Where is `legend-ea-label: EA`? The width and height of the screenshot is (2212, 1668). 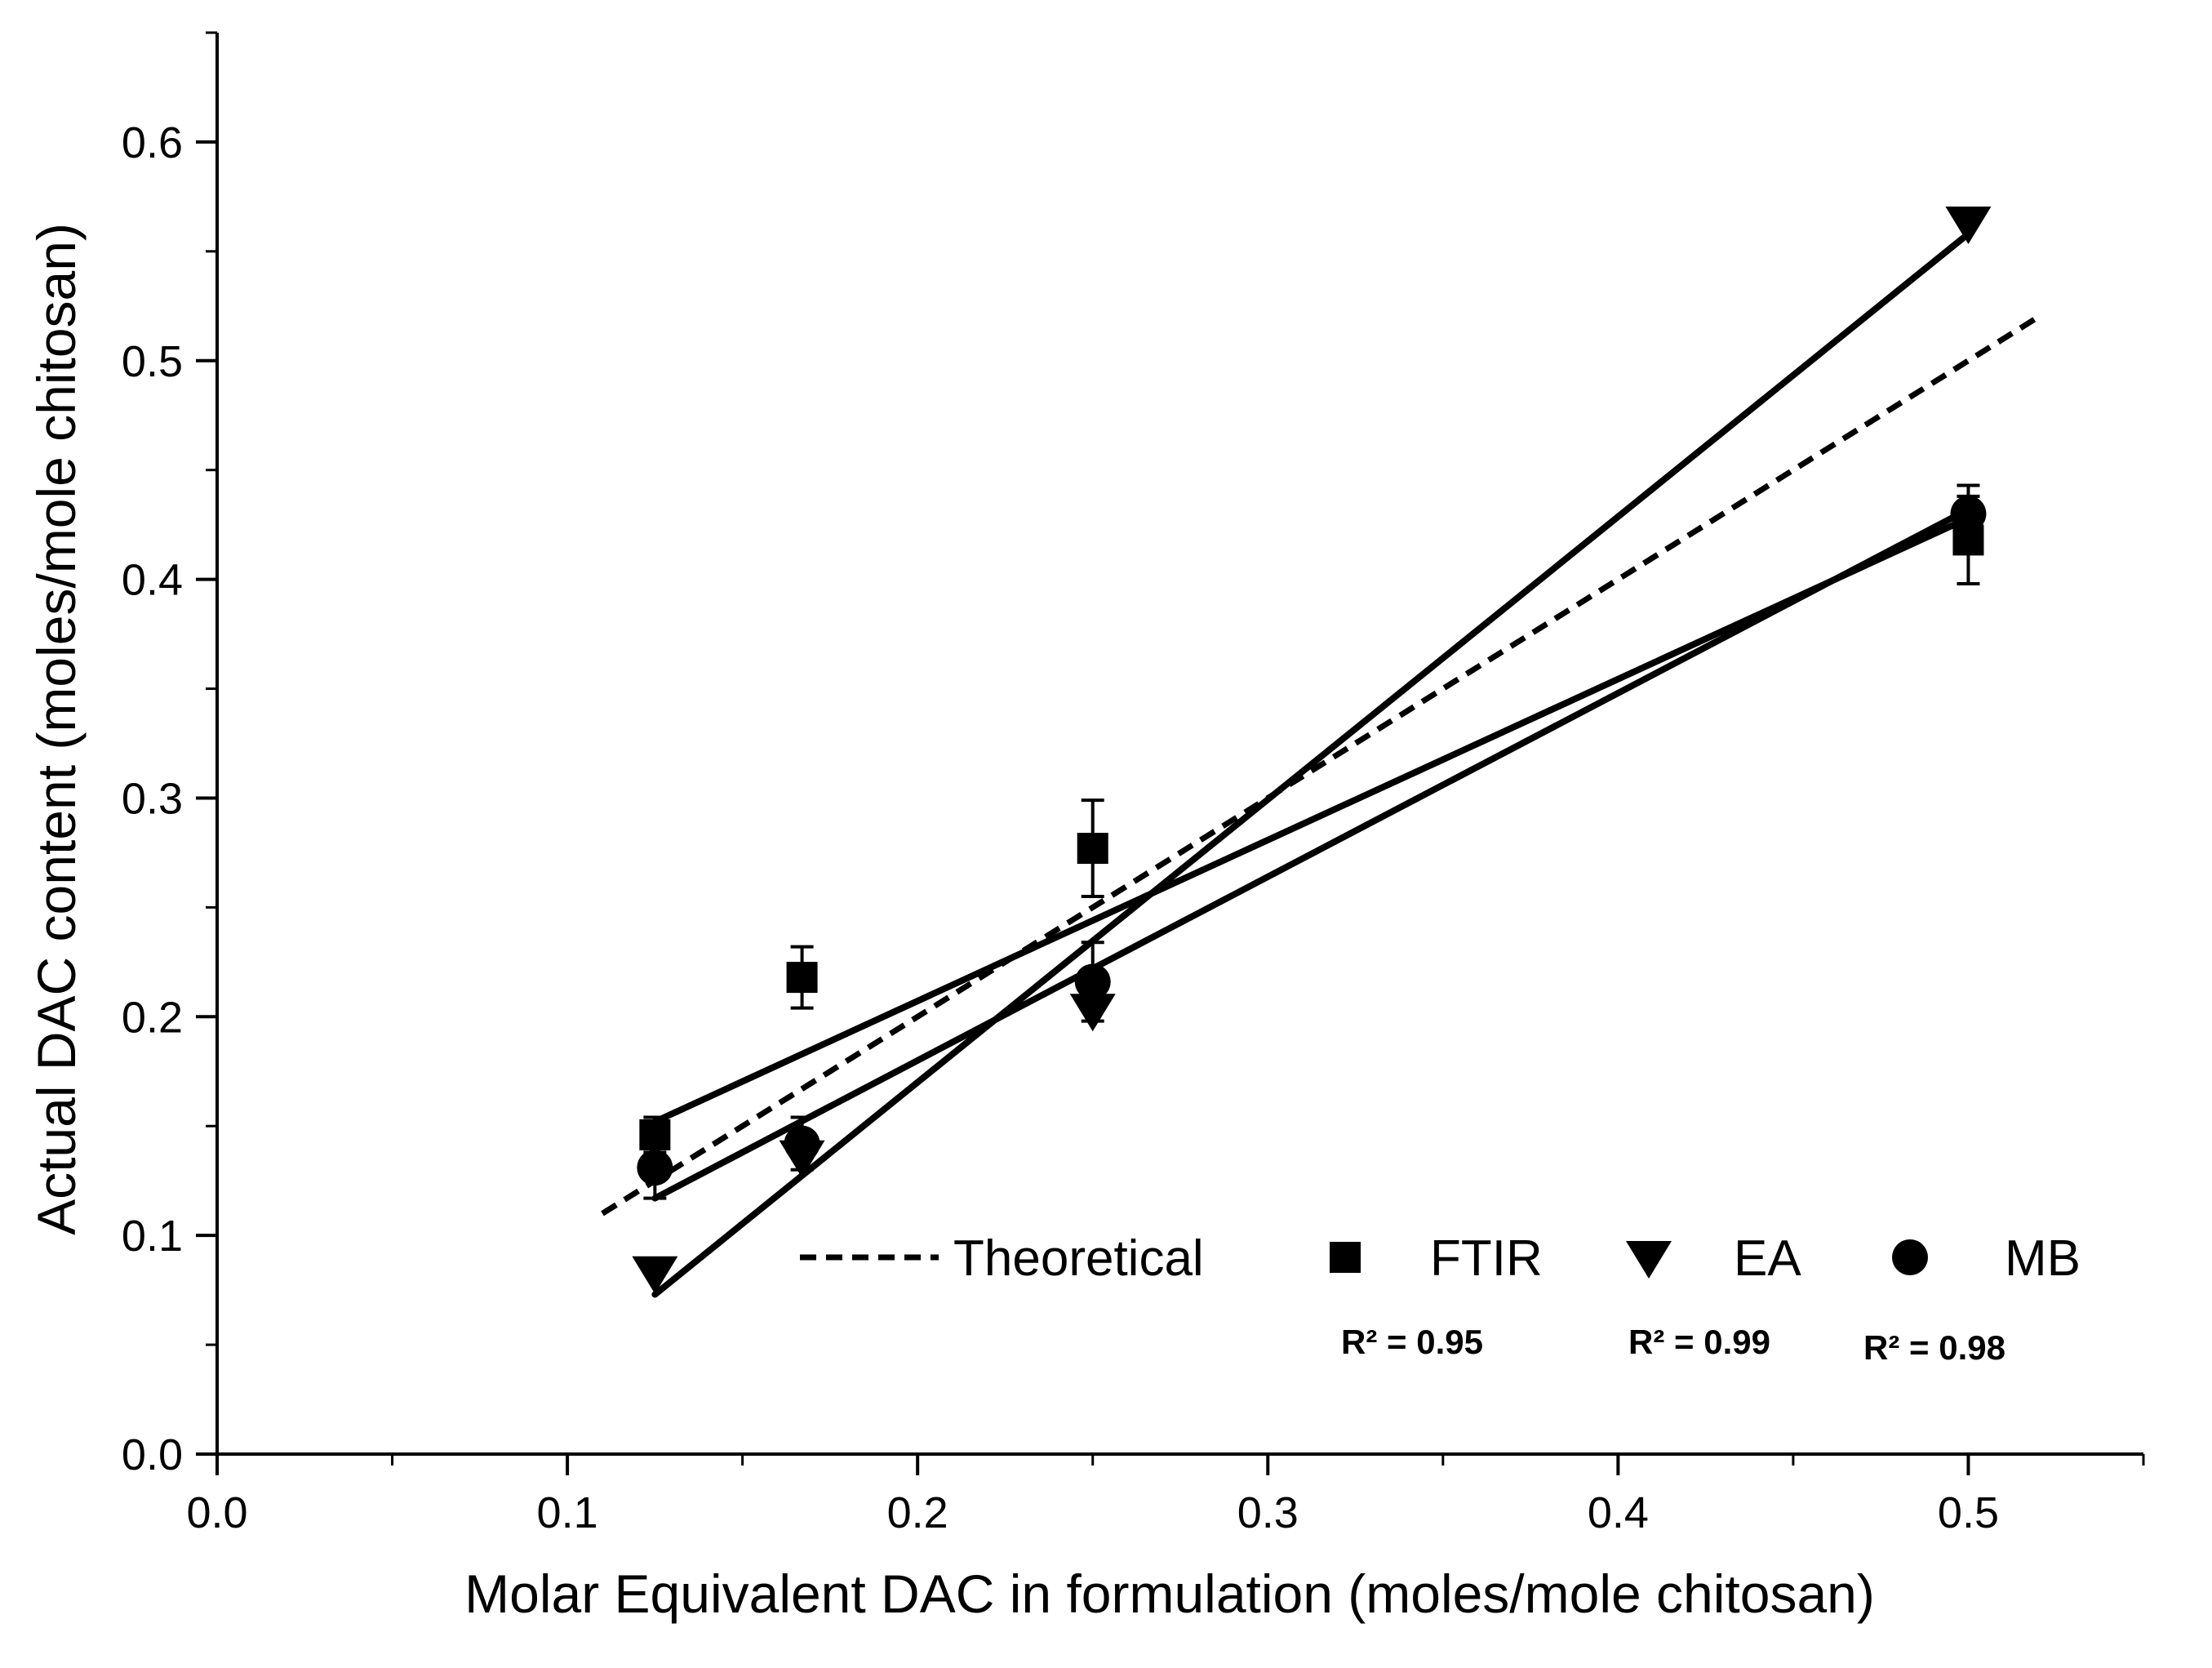 legend-ea-label: EA is located at coordinates (1767, 1258).